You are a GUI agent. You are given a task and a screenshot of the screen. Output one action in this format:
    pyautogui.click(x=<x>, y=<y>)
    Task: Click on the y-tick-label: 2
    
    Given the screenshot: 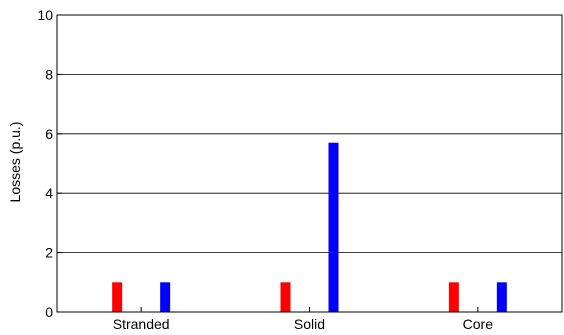 What is the action you would take?
    pyautogui.click(x=49, y=253)
    